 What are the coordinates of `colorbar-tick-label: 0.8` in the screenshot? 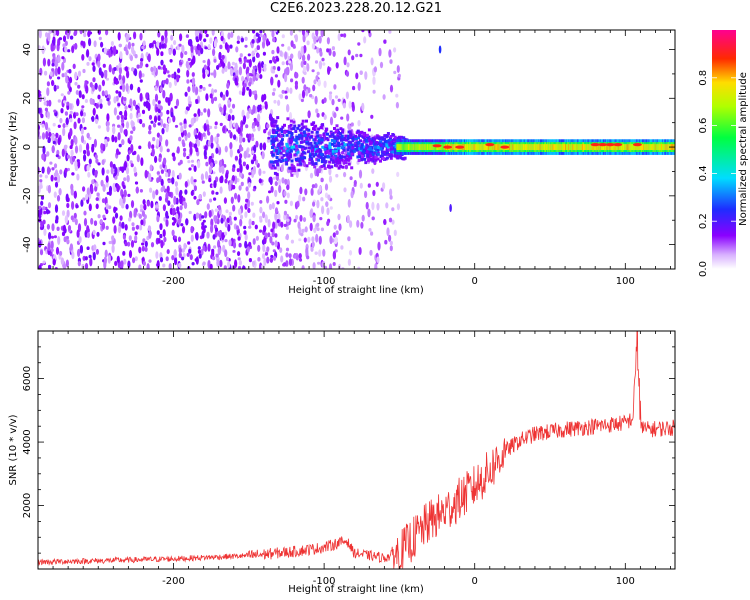 It's located at (703, 78).